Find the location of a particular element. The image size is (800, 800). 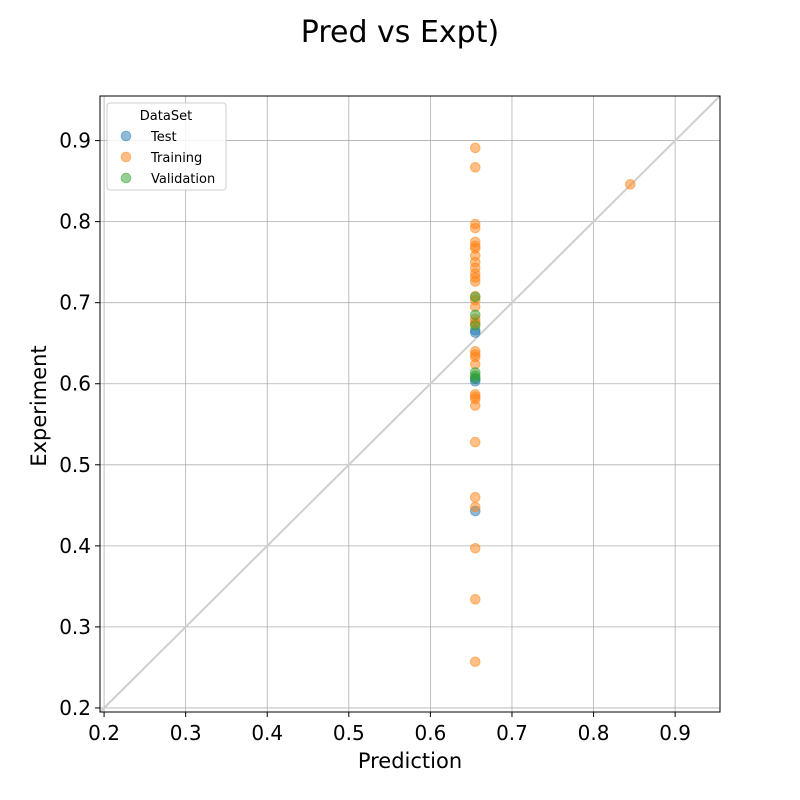

x-tick-label: 0.5 is located at coordinates (349, 733).